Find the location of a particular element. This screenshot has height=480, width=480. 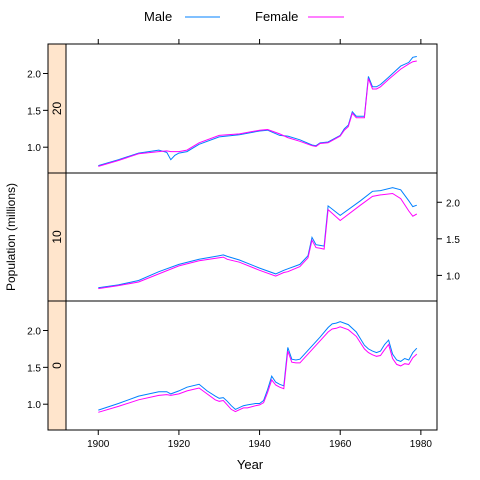

legend-female-label: Female is located at coordinates (276, 16).